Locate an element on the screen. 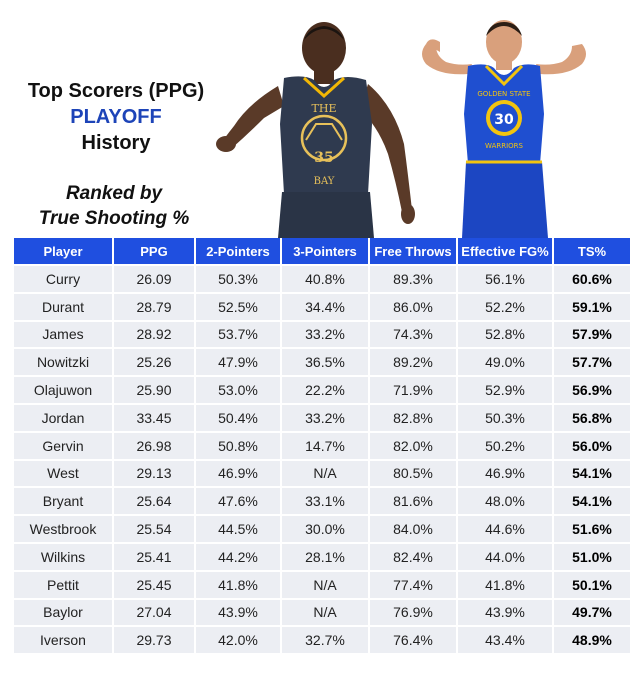 The width and height of the screenshot is (640, 678). cell-ppg: 28.92 is located at coordinates (154, 334).